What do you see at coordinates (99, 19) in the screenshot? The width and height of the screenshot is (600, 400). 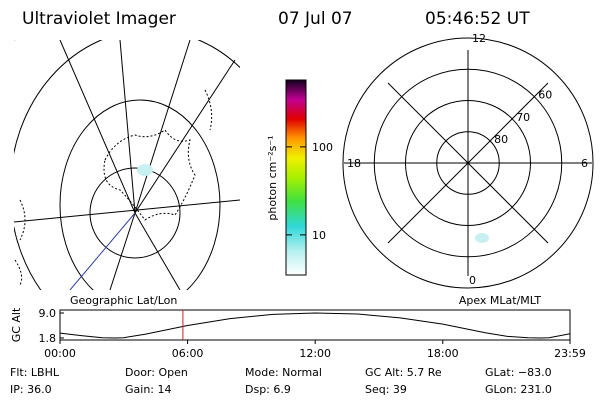 I see `title: Ultraviolet Imager` at bounding box center [99, 19].